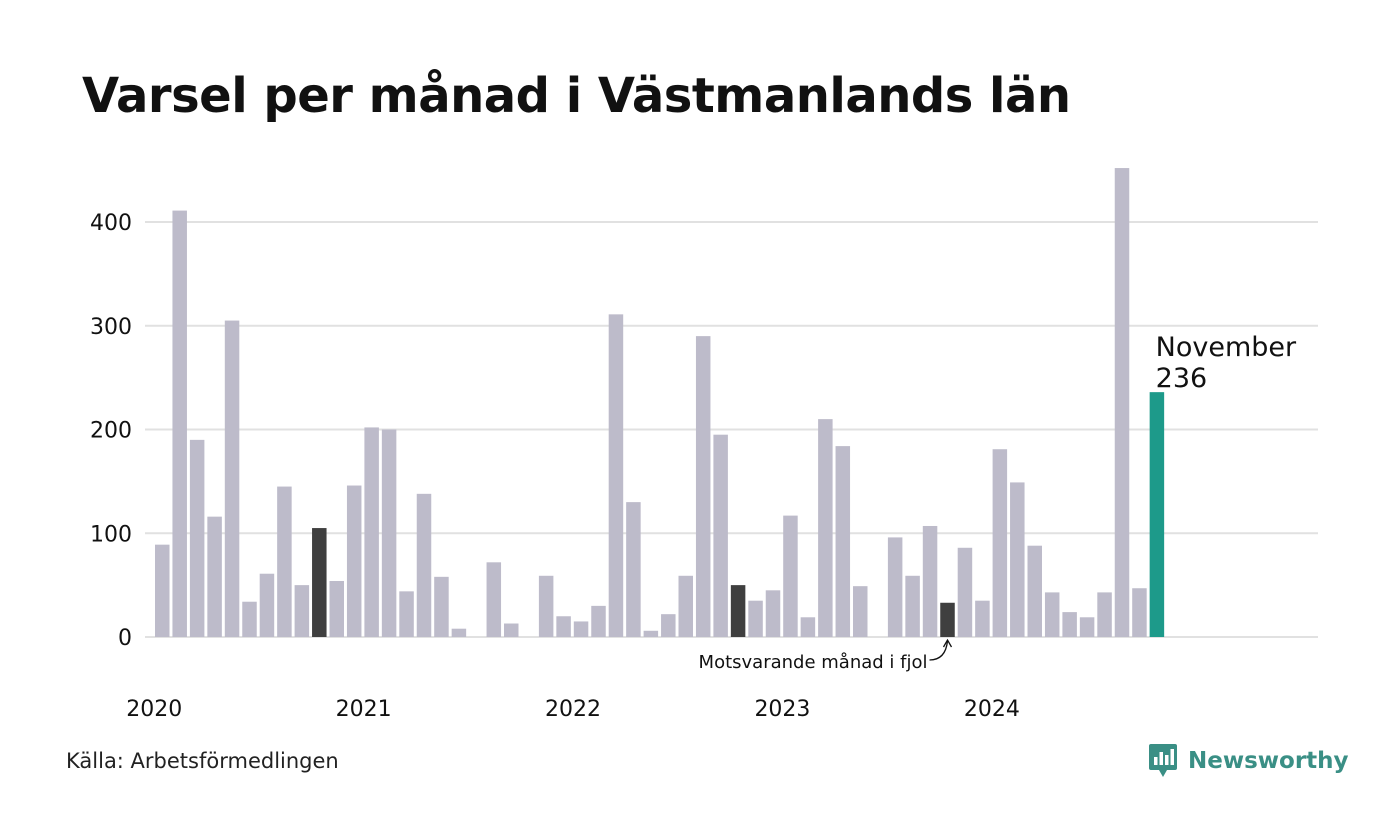  I want to click on newsworthy-logo-icon, so click(1163, 760).